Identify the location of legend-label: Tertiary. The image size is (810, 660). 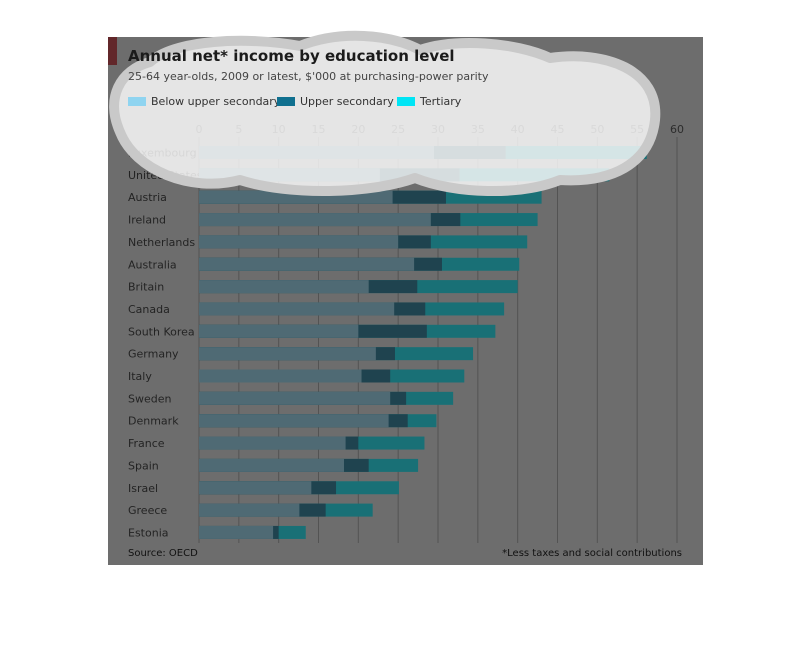
(441, 101).